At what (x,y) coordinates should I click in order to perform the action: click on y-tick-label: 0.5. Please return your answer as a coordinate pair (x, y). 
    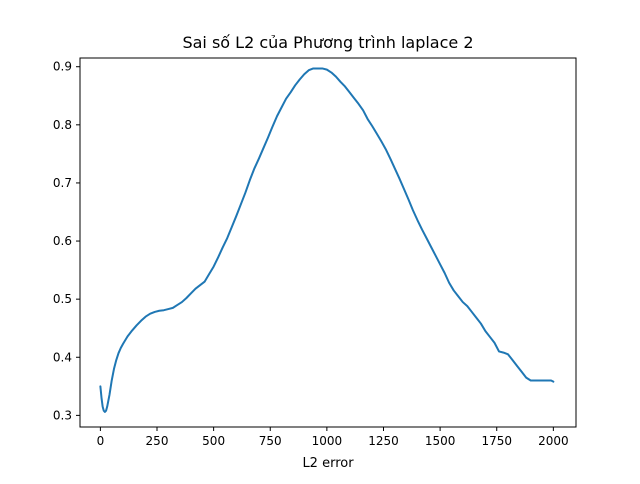
    Looking at the image, I should click on (62, 299).